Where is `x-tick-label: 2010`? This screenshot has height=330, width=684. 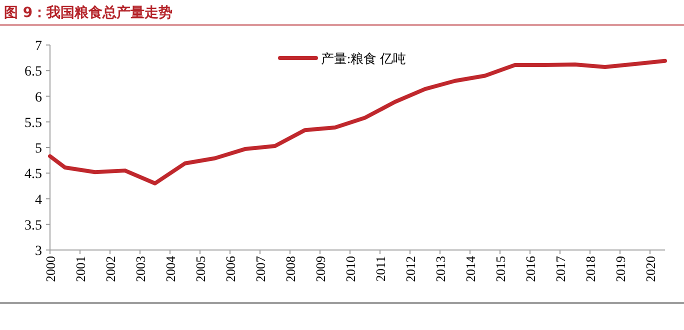
x-tick-label: 2010 is located at coordinates (350, 269).